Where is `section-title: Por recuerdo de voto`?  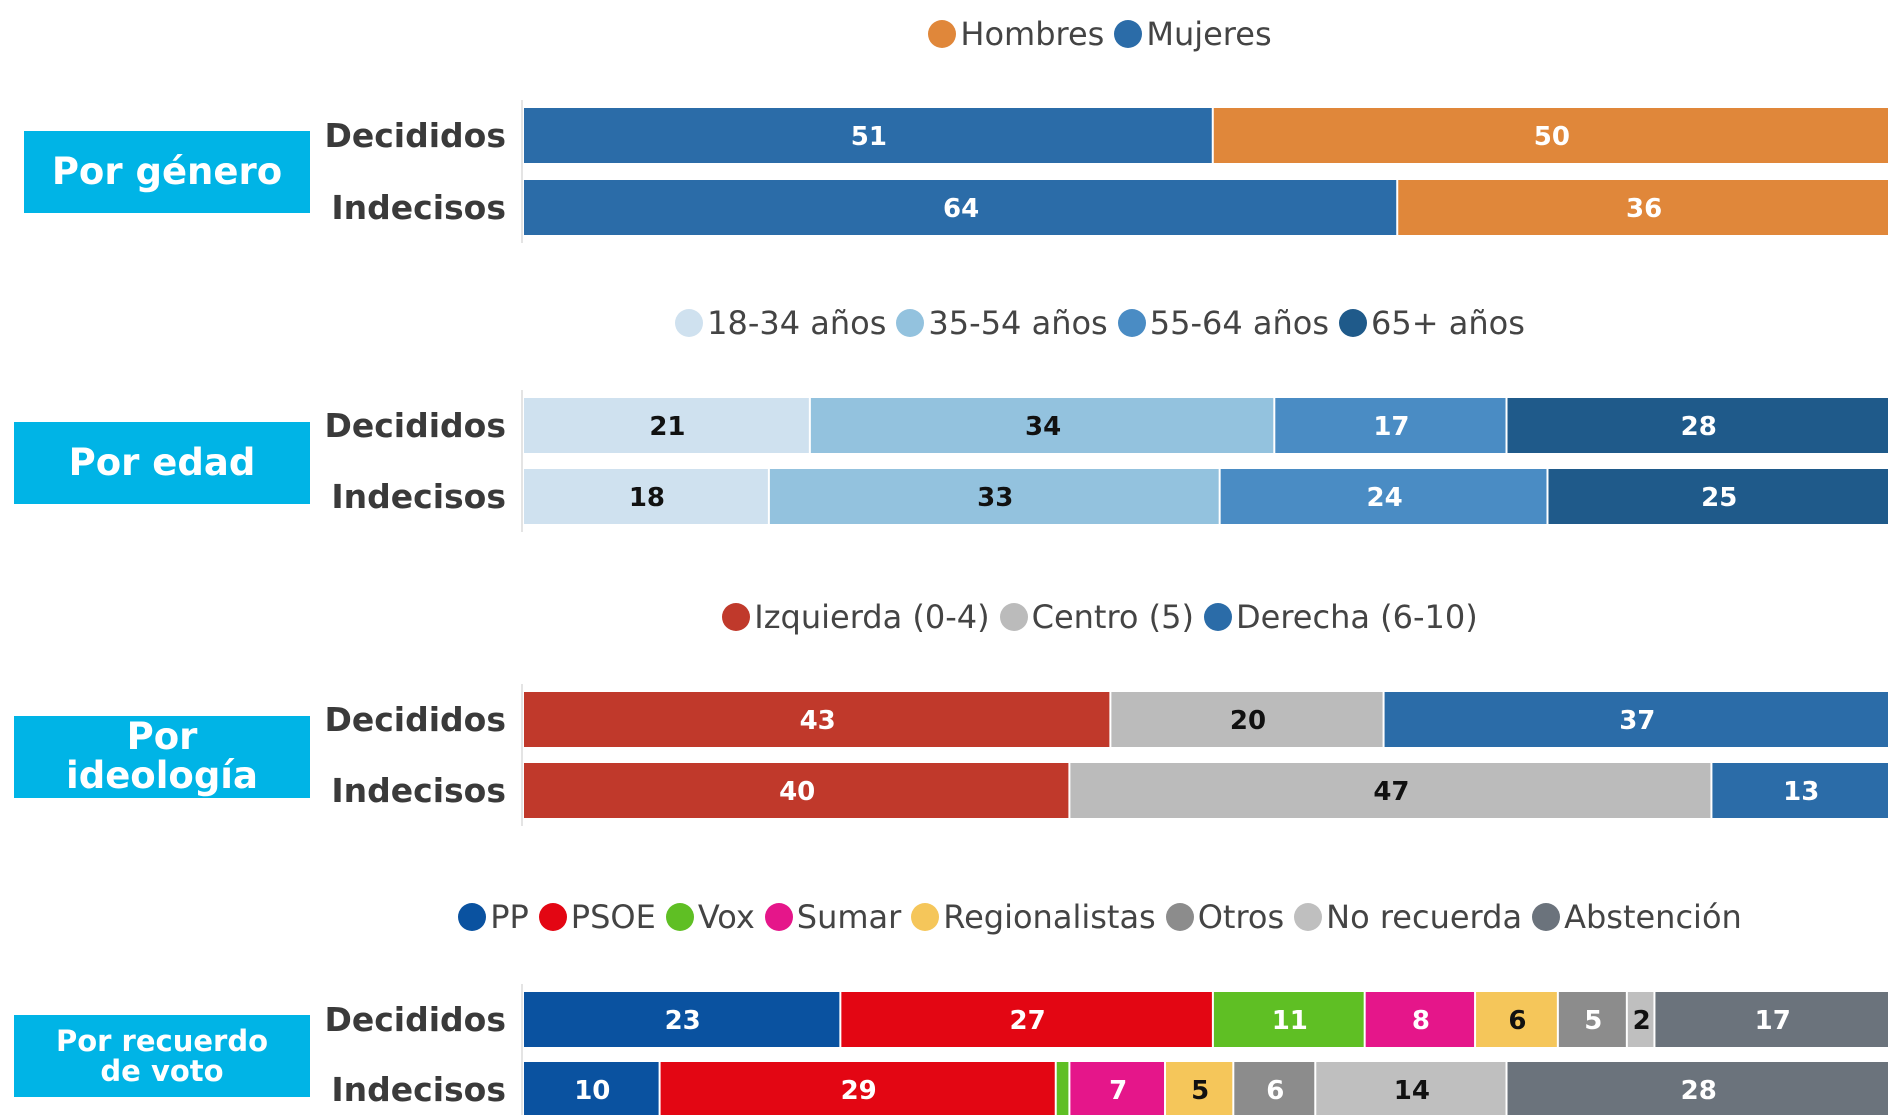 section-title: Por recuerdo de voto is located at coordinates (162, 1056).